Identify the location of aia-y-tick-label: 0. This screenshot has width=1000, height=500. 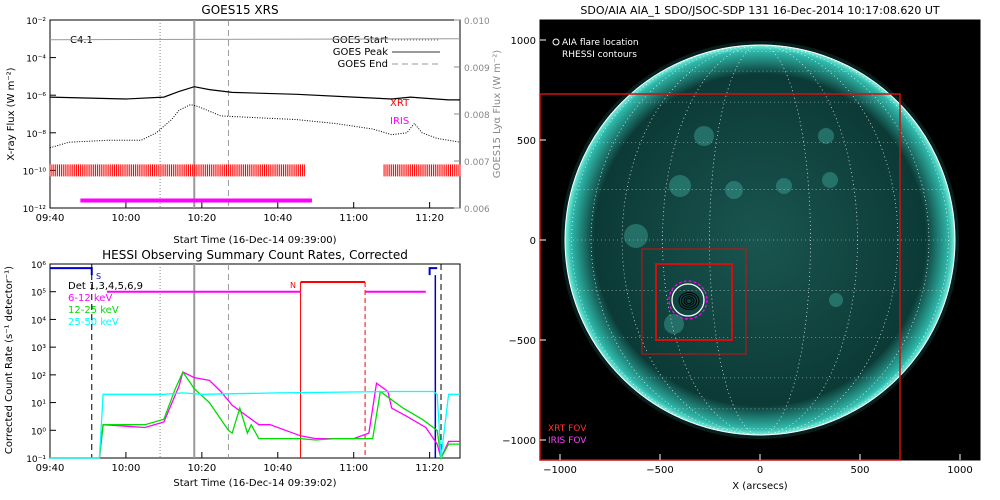
(533, 241).